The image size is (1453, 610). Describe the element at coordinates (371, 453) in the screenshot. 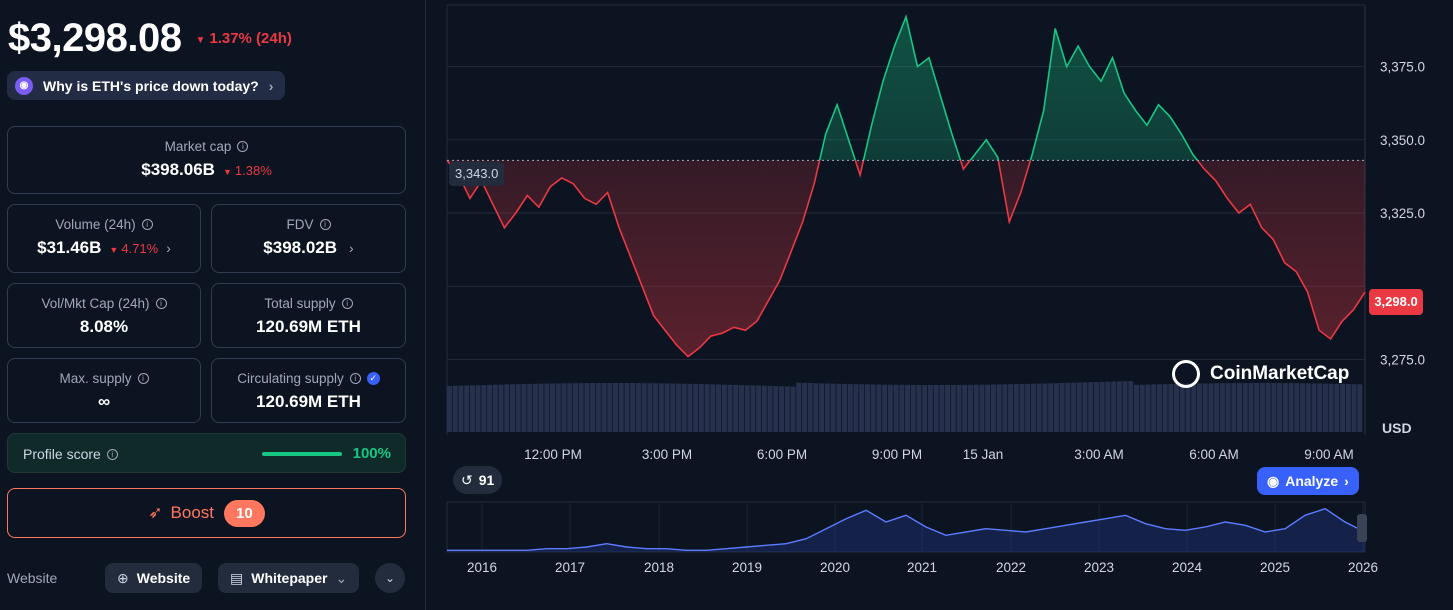

I see `profile-score-value: 100%` at that location.